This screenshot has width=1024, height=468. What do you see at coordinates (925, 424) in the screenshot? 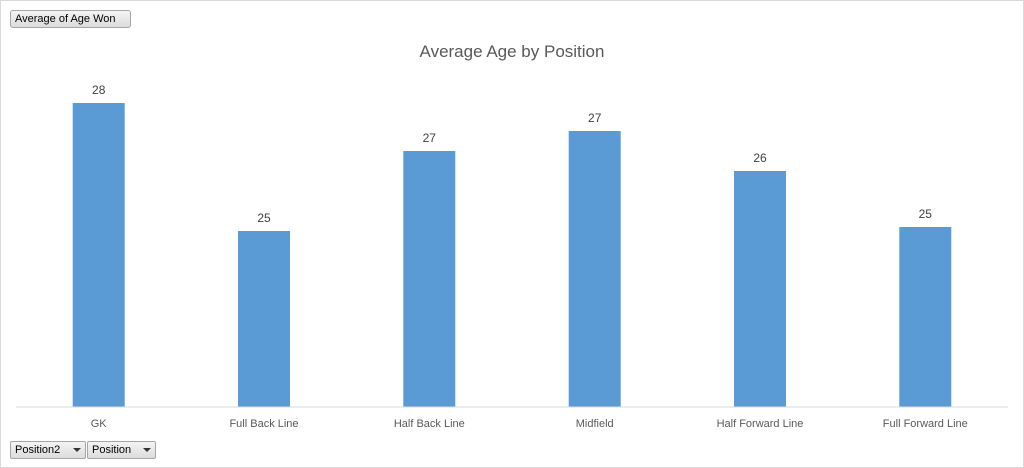
I see `category-tick-label: Full Forward Line` at bounding box center [925, 424].